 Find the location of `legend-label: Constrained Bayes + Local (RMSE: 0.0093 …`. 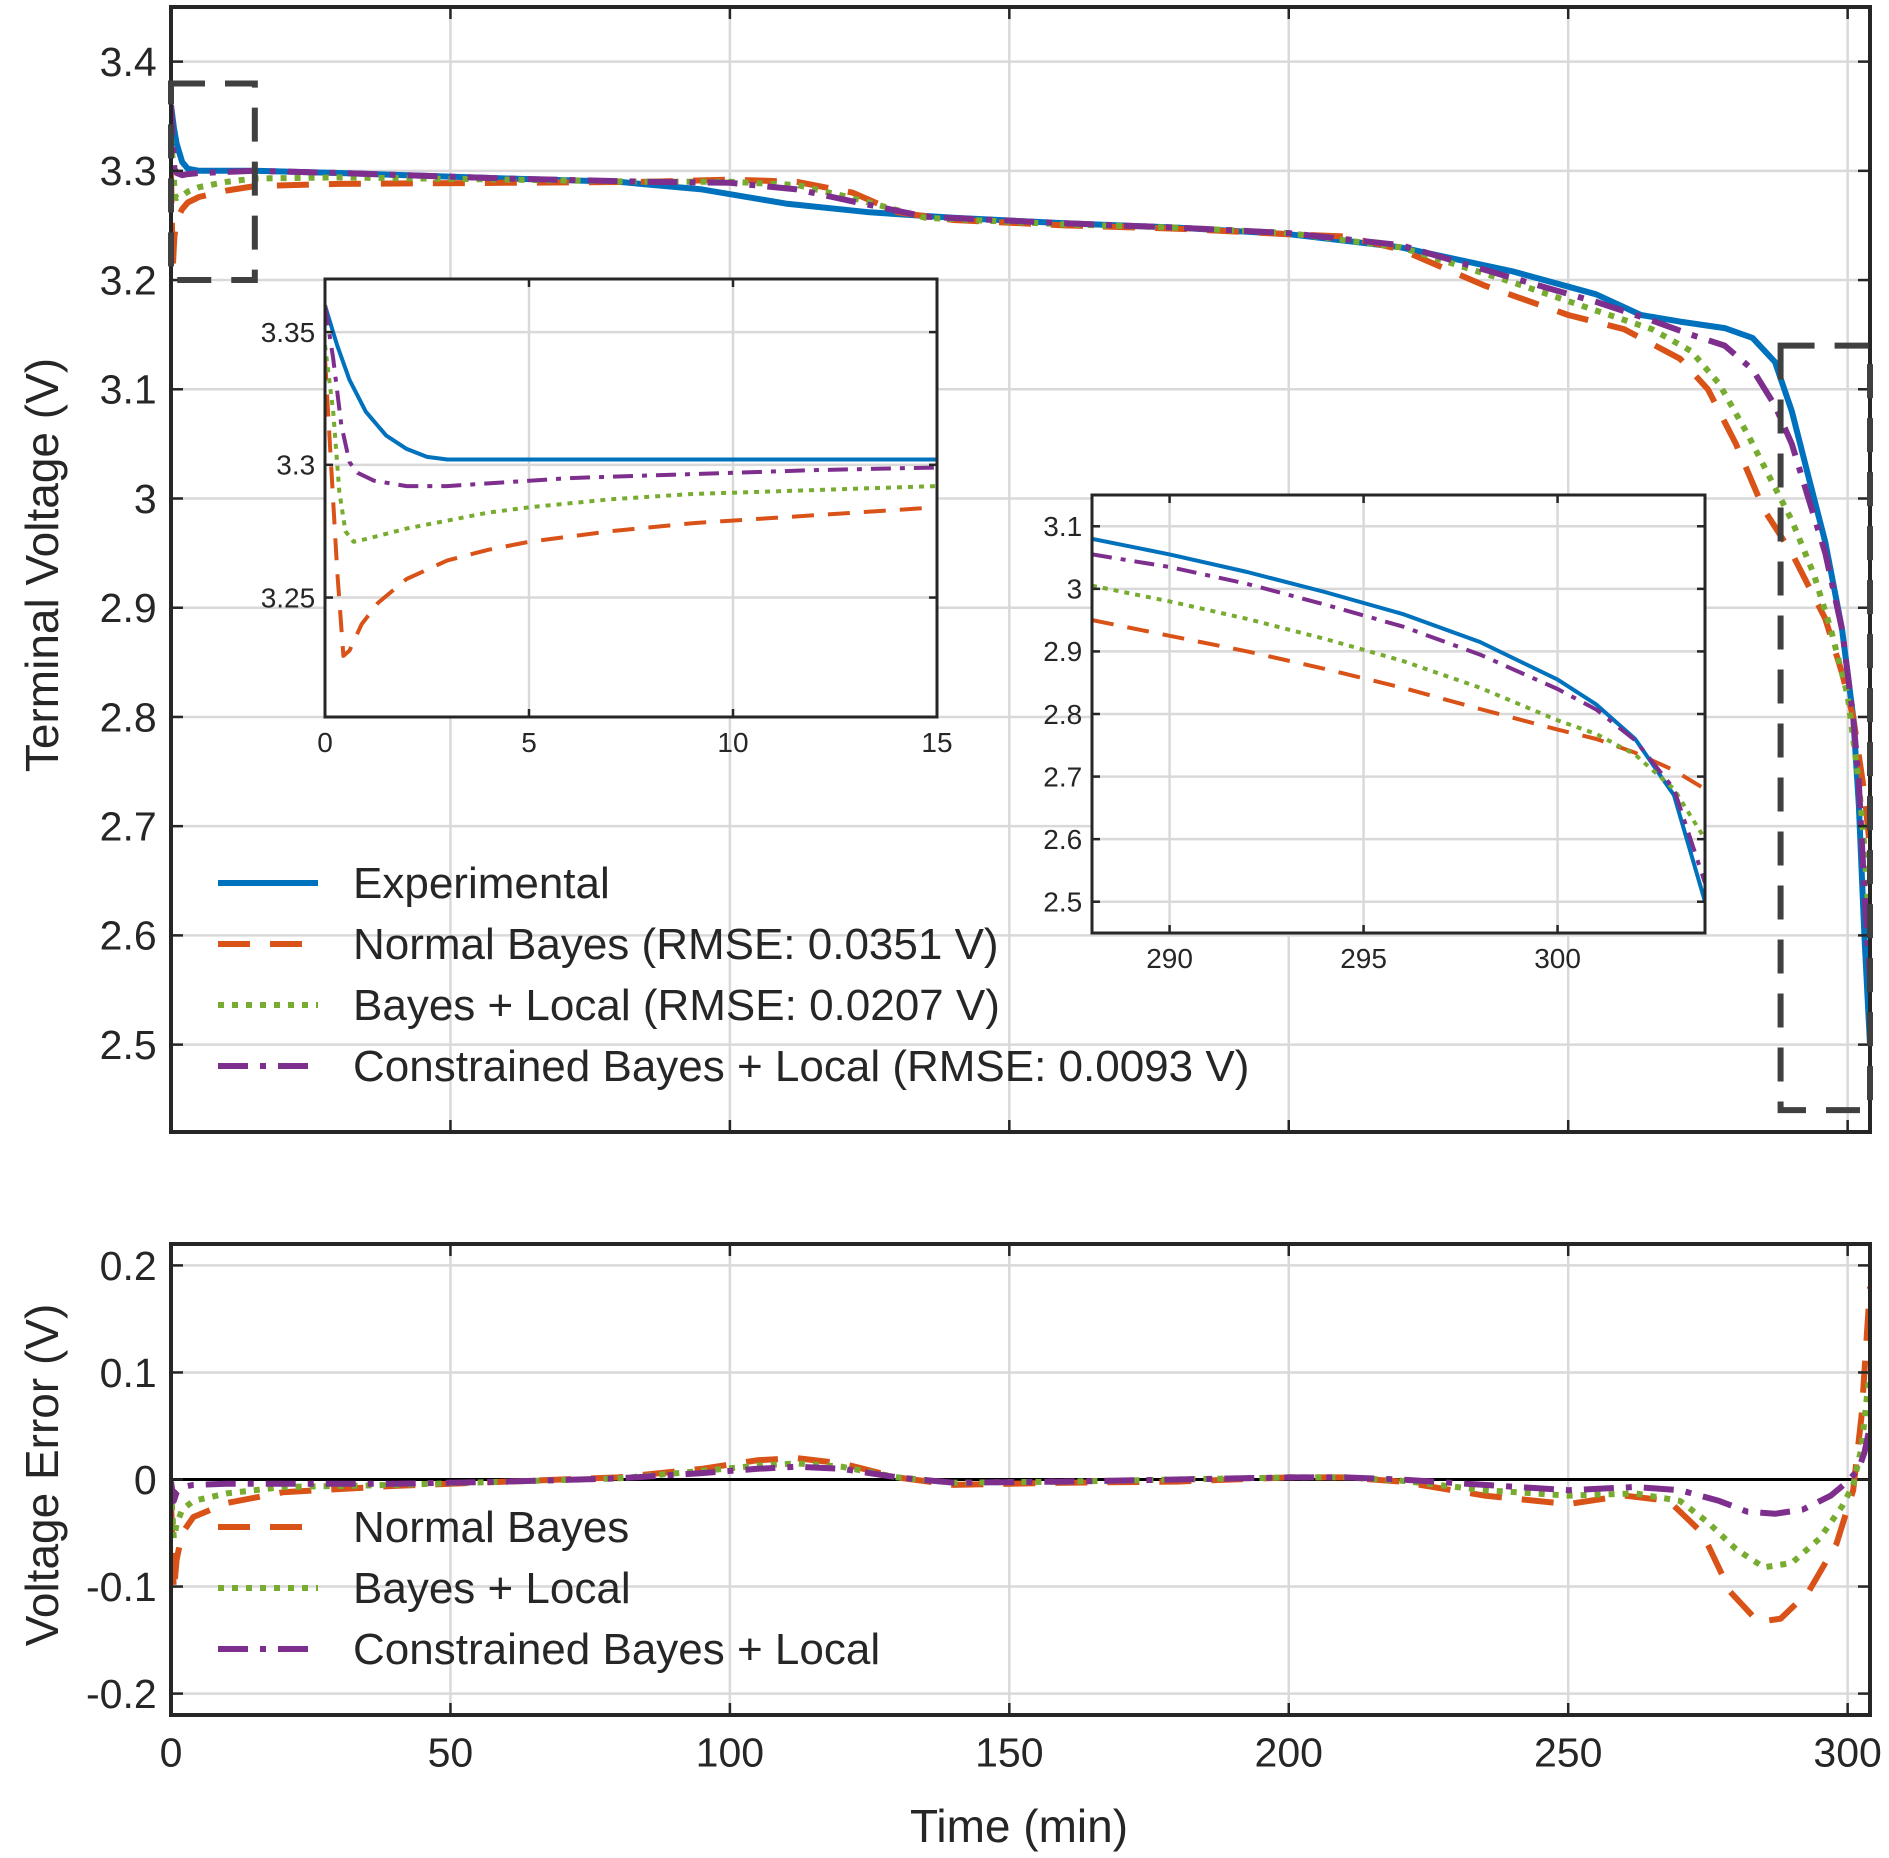

legend-label: Constrained Bayes + Local (RMSE: 0.0093 … is located at coordinates (801, 1066).